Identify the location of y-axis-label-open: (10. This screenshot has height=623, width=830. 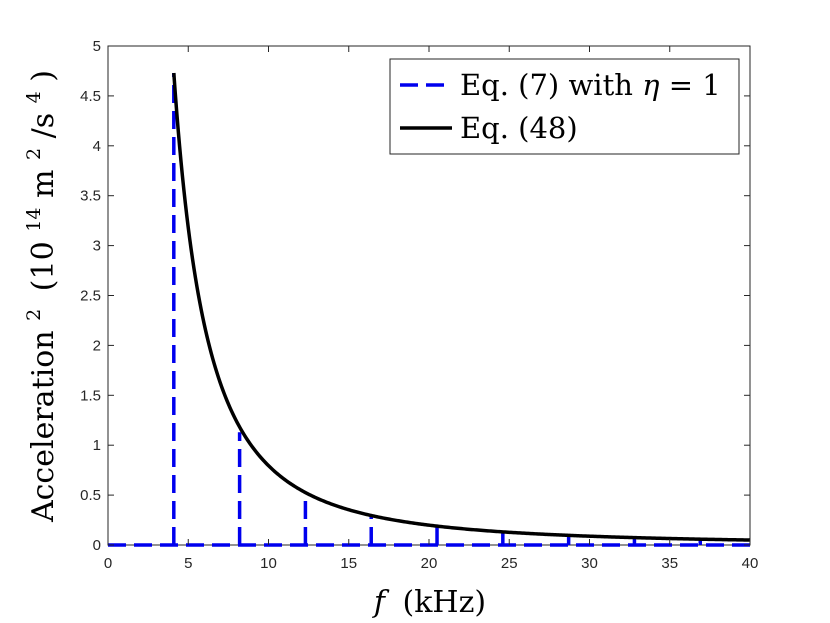
(43, 266).